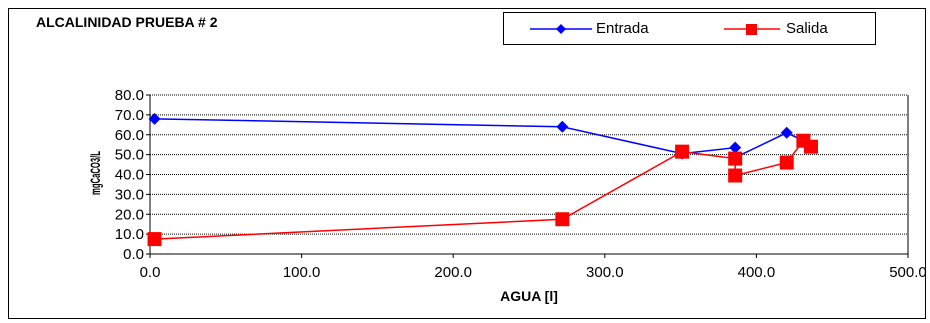 Image resolution: width=930 pixels, height=323 pixels. I want to click on x-tick-label: 300.0, so click(605, 272).